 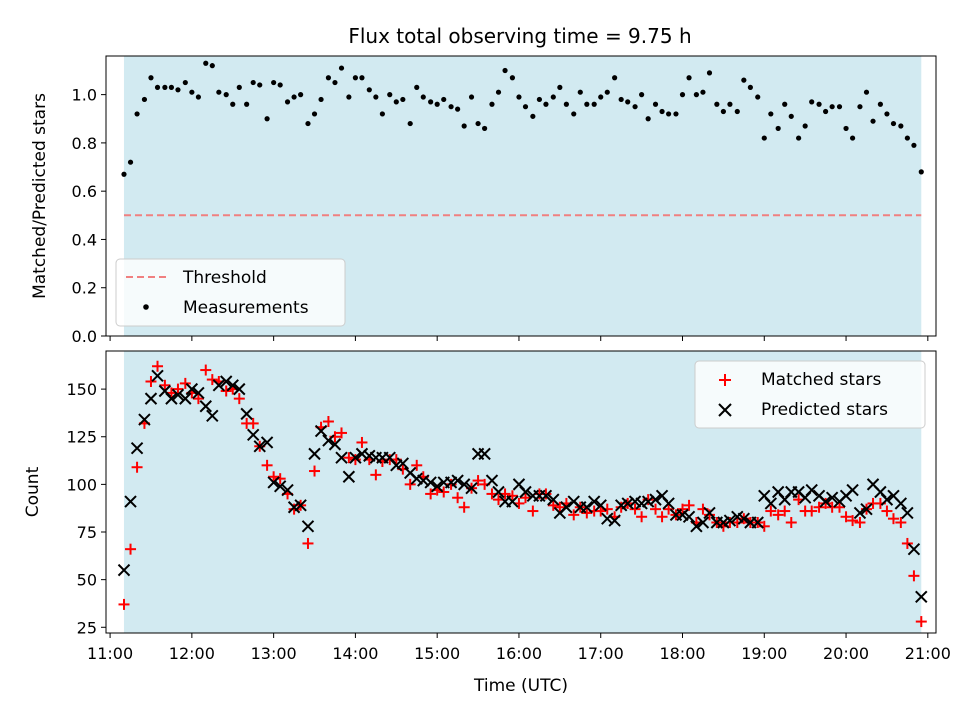 What do you see at coordinates (40, 196) in the screenshot?
I see `top-ylabel: Matched/Predicted stars` at bounding box center [40, 196].